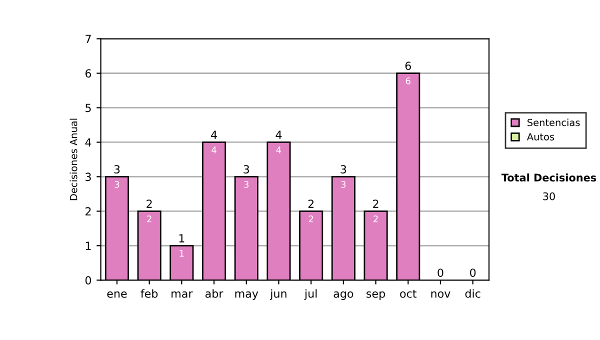  What do you see at coordinates (440, 294) in the screenshot?
I see `x-tick-label: nov` at bounding box center [440, 294].